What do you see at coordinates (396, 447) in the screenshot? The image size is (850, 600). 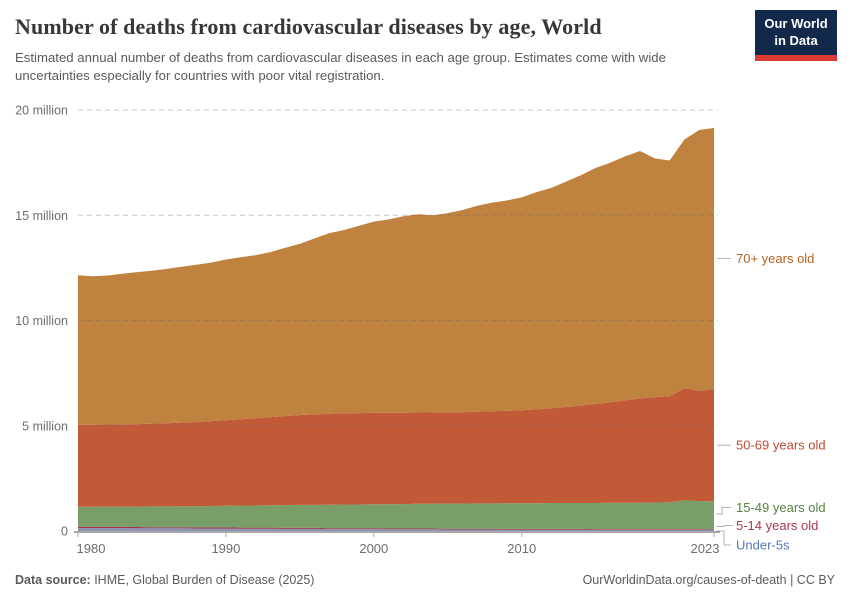 I see `area-50-69-years-old` at bounding box center [396, 447].